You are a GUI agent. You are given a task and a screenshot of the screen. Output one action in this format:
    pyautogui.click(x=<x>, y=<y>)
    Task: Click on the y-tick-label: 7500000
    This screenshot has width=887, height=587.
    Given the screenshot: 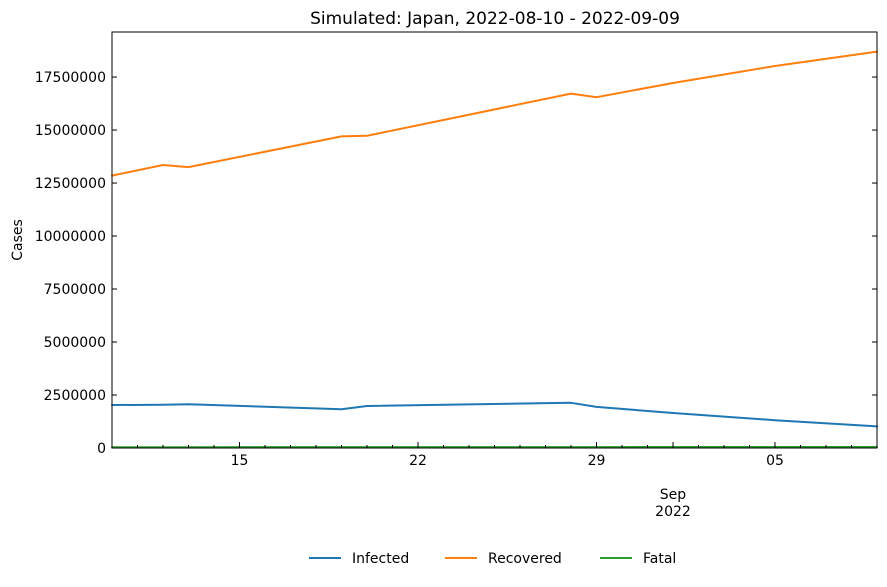 What is the action you would take?
    pyautogui.click(x=75, y=290)
    